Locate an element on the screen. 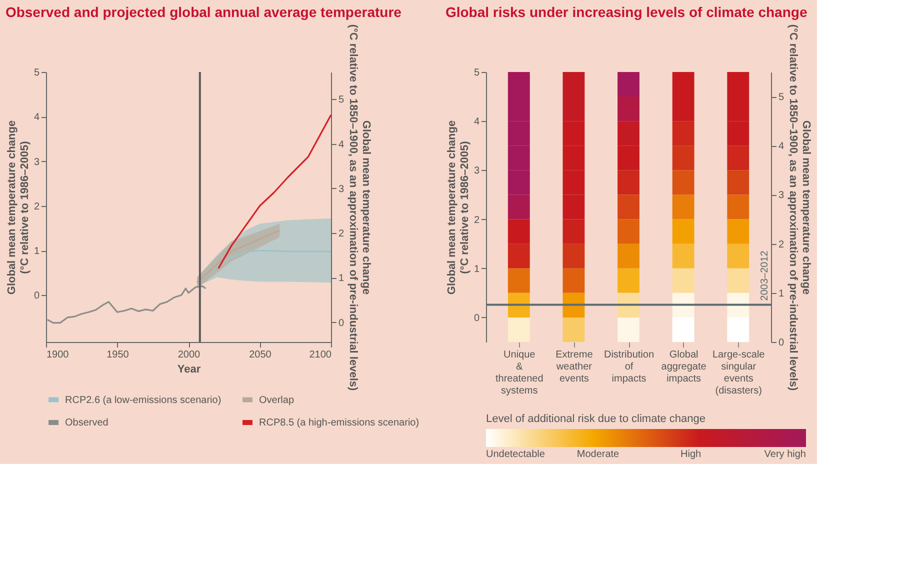 Image resolution: width=918 pixels, height=583 pixels. legend-label: Observed is located at coordinates (86, 423).